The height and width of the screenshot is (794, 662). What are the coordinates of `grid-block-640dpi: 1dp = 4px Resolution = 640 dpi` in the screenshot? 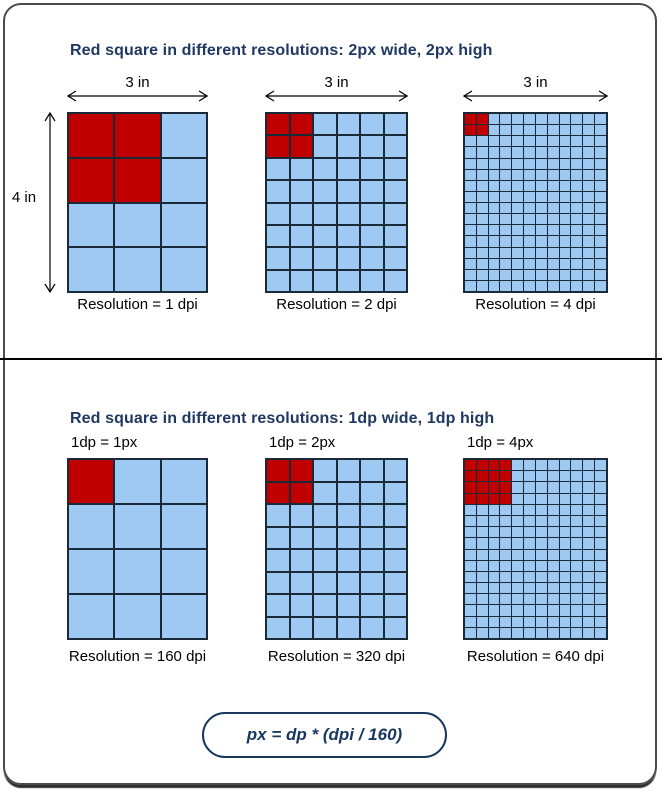 It's located at (535, 554).